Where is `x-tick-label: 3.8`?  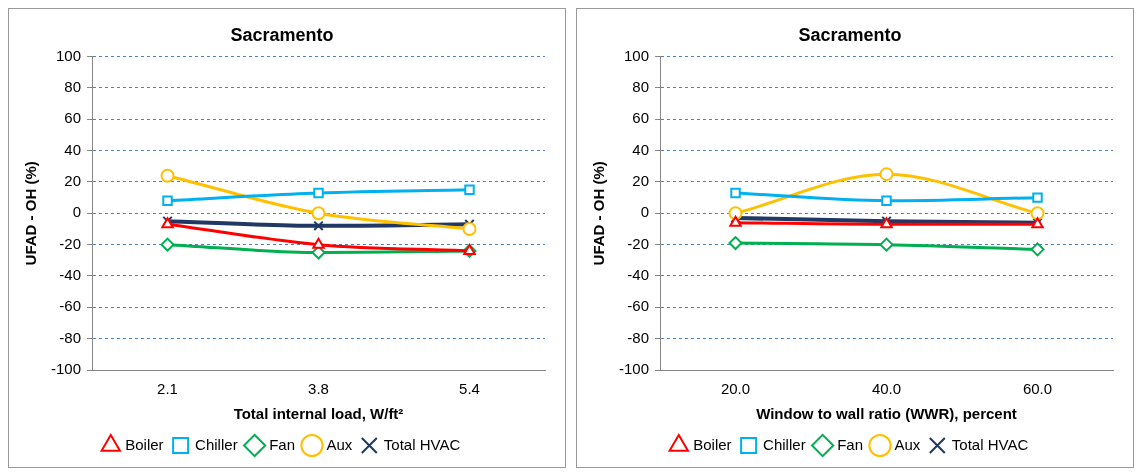 x-tick-label: 3.8 is located at coordinates (318, 389).